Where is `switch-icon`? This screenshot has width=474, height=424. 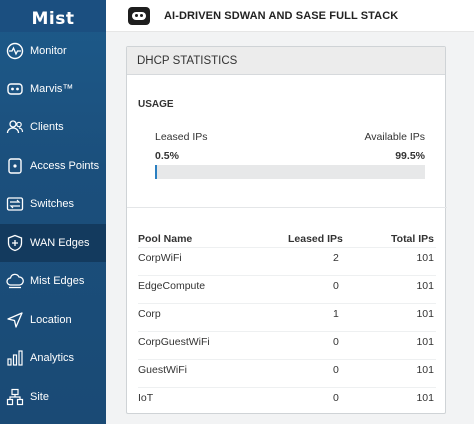
switch-icon is located at coordinates (15, 204).